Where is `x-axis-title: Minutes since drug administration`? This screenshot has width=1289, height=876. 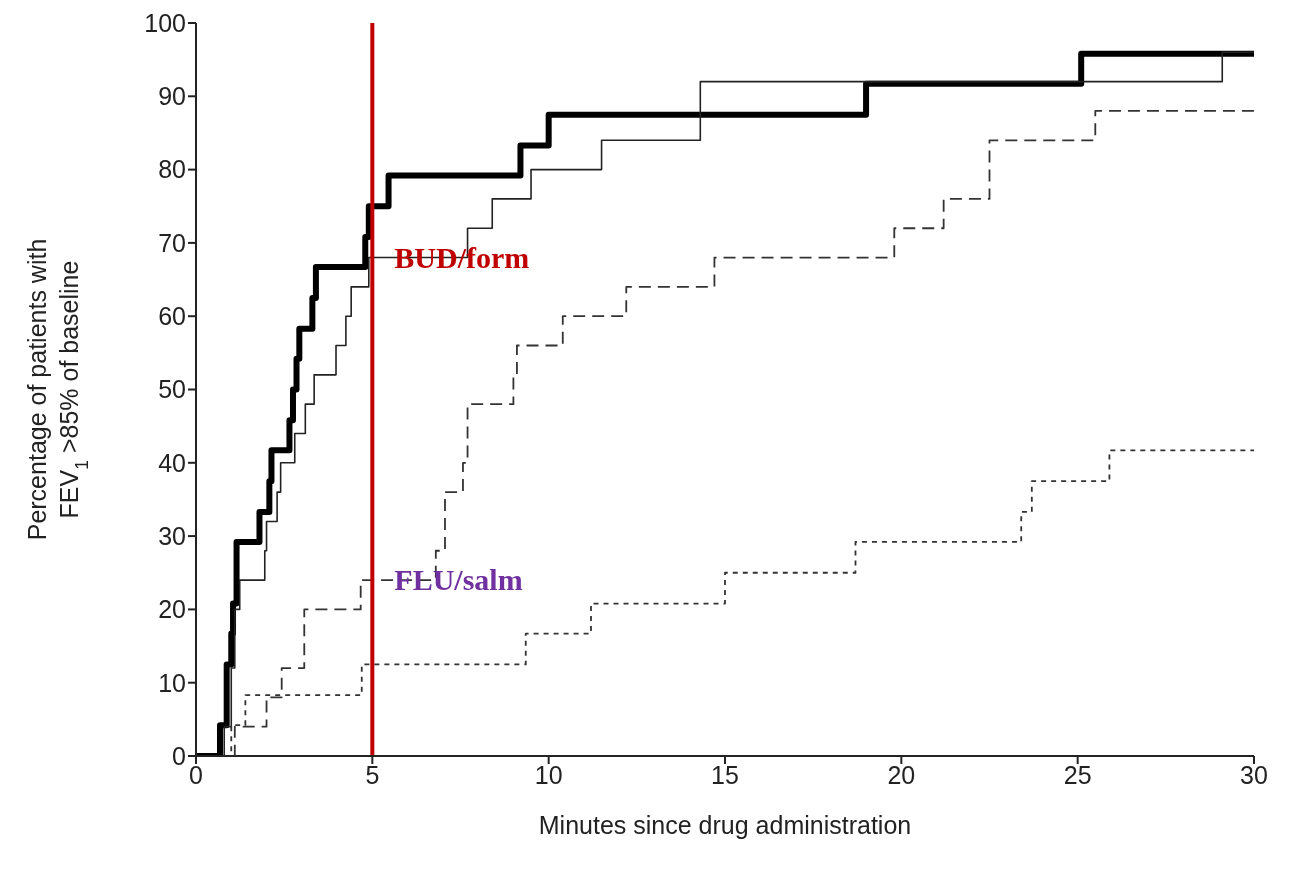
x-axis-title: Minutes since drug administration is located at coordinates (725, 824).